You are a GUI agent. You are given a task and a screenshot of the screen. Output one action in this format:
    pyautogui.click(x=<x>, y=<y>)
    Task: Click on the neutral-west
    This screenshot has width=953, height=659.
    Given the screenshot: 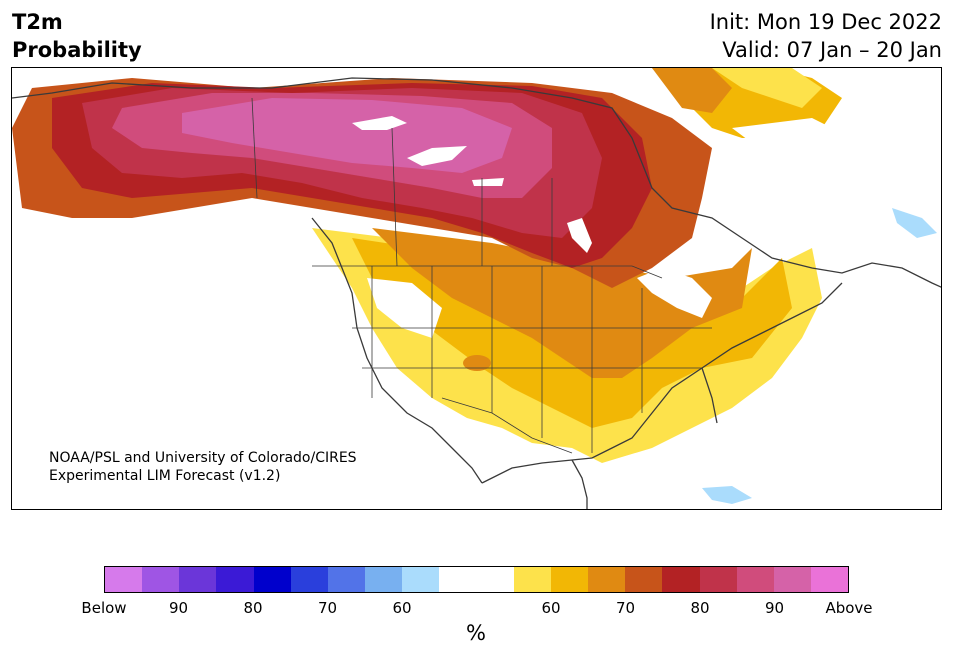 What is the action you would take?
    pyautogui.click(x=404, y=308)
    